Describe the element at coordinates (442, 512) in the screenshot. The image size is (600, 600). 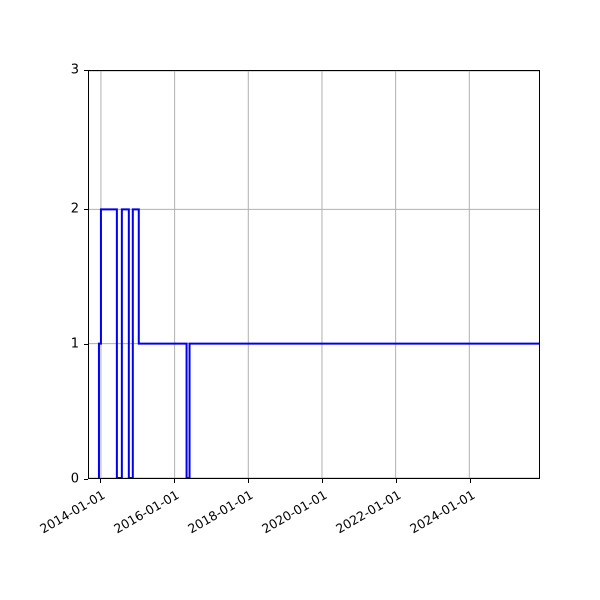
I see `x-tick-label: 2024-01-01` at that location.